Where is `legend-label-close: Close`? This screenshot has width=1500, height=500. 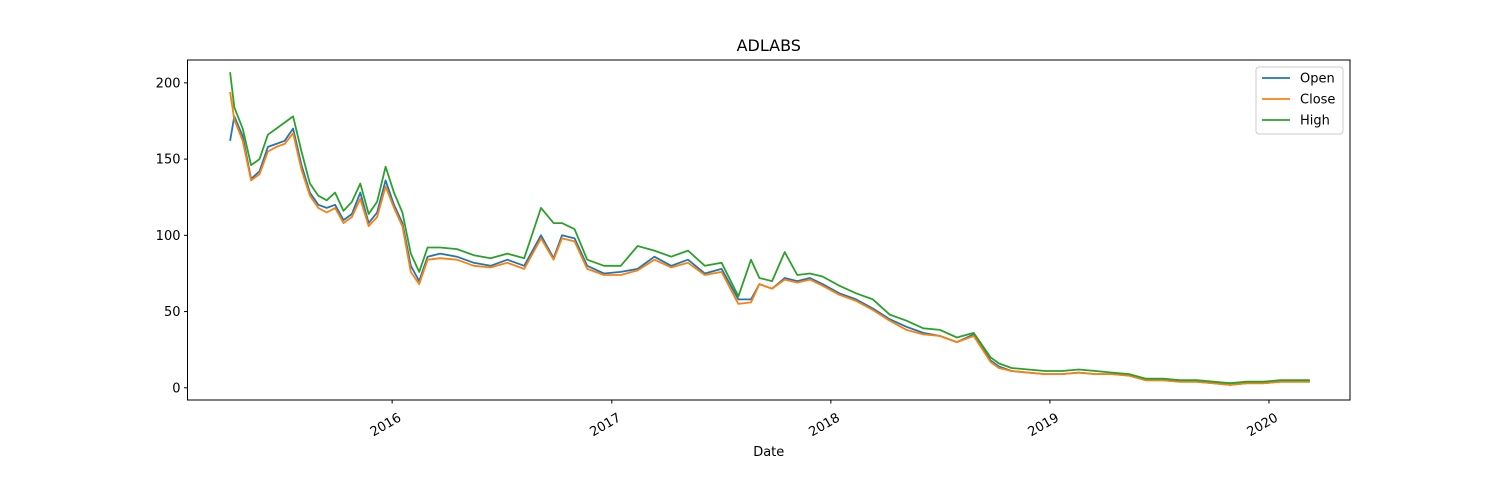
legend-label-close: Close is located at coordinates (1317, 100).